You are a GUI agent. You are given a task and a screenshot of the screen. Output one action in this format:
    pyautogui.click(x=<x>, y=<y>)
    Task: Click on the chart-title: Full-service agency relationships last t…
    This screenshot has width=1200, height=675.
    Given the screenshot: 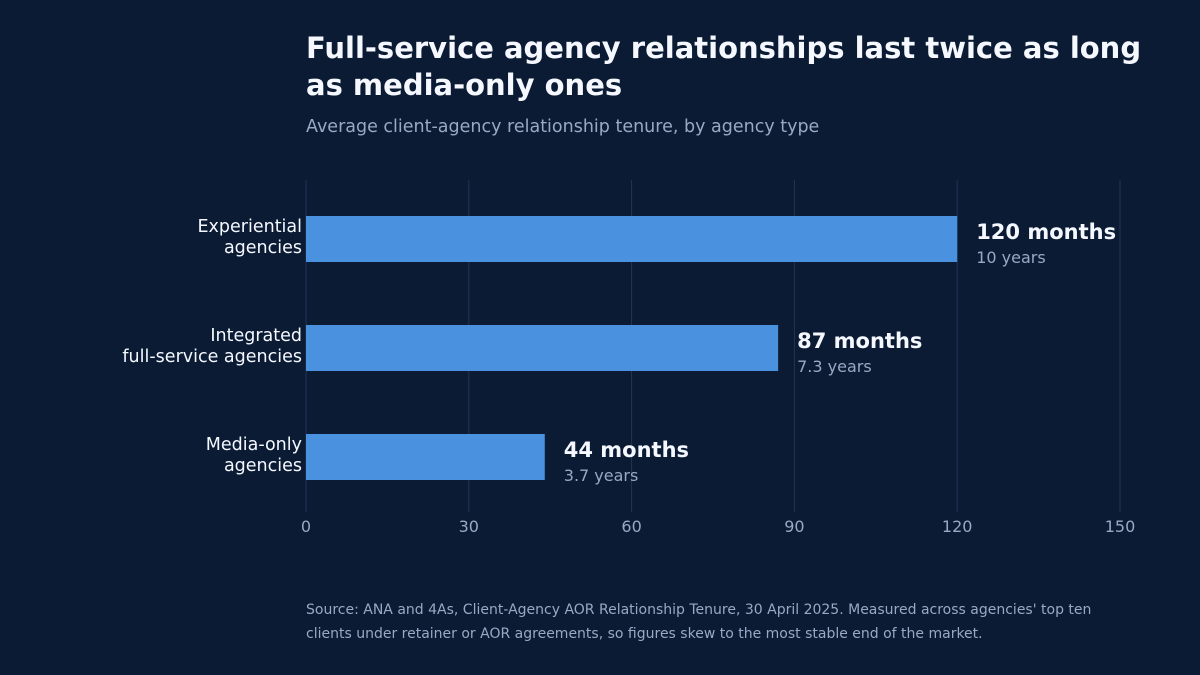 What is the action you would take?
    pyautogui.click(x=724, y=66)
    